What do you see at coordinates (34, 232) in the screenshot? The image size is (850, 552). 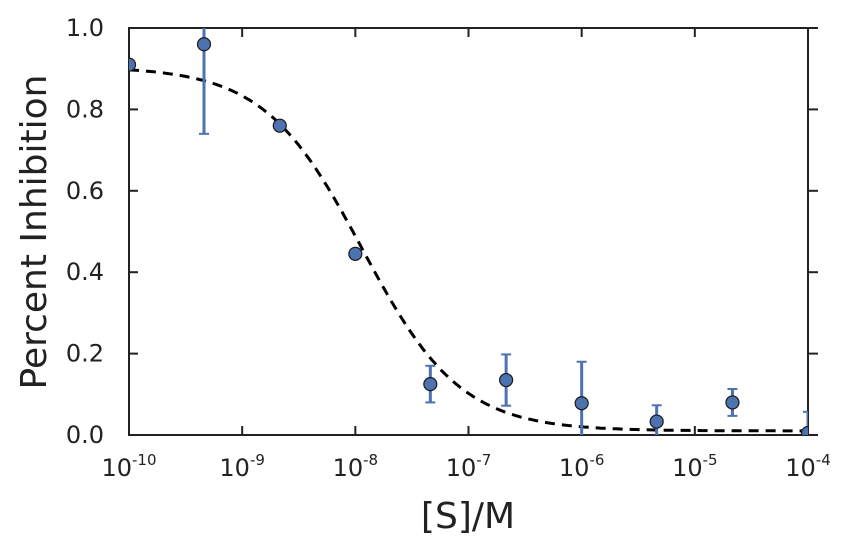 I see `y-axis-label: Percent Inhibition` at bounding box center [34, 232].